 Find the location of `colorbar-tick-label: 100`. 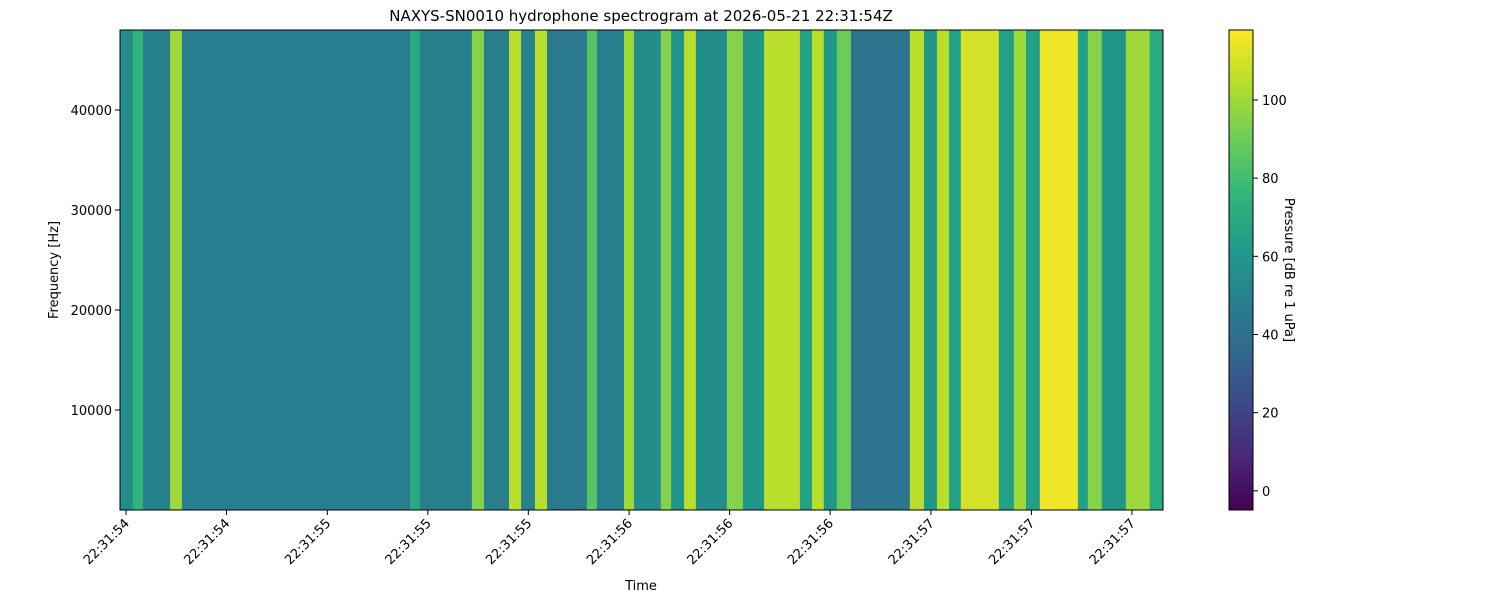

colorbar-tick-label: 100 is located at coordinates (1274, 101).